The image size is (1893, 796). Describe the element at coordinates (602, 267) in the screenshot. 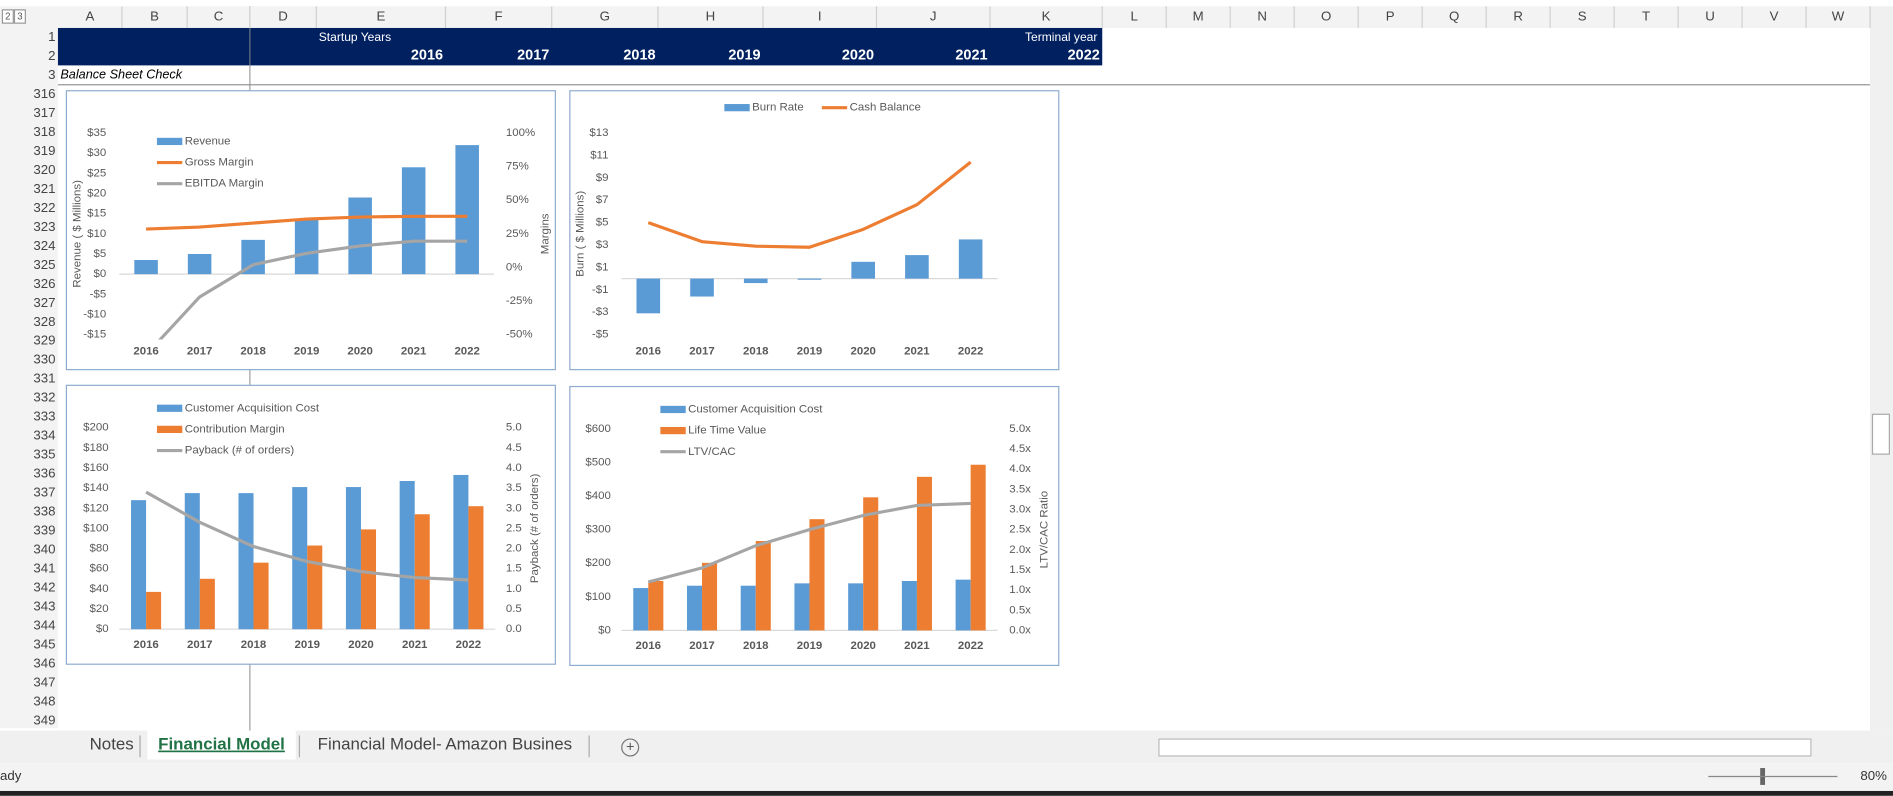

I see `y-tick-label: $1` at that location.